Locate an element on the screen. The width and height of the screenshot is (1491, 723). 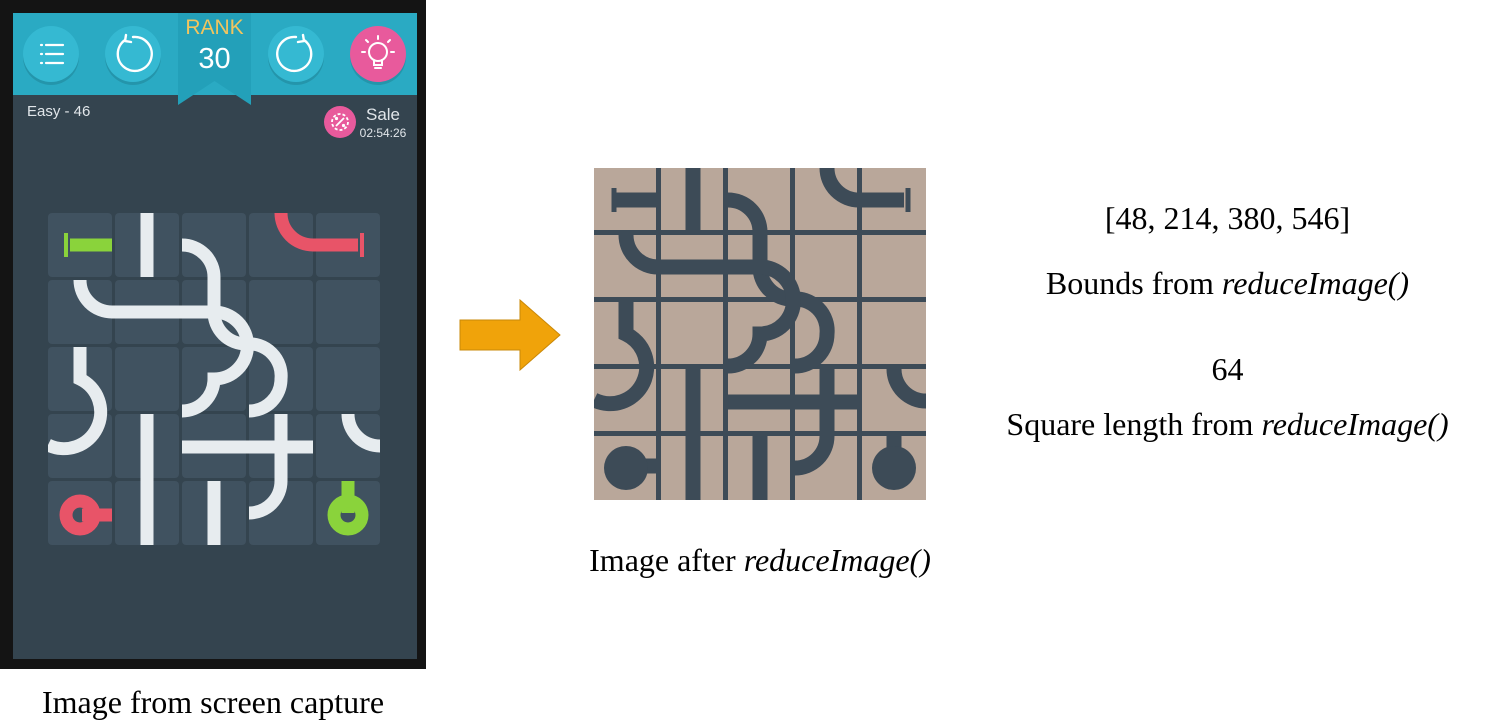
bounds-value: [48, 214, 380, 546] is located at coordinates (1227, 218).